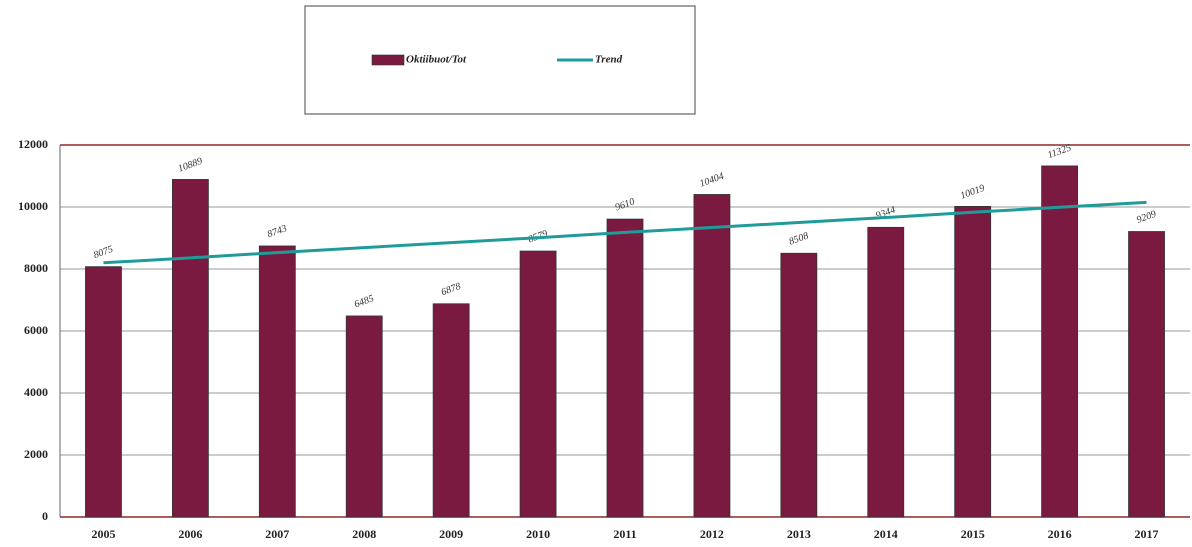  Describe the element at coordinates (36, 330) in the screenshot. I see `y-tick-label: 6000` at that location.